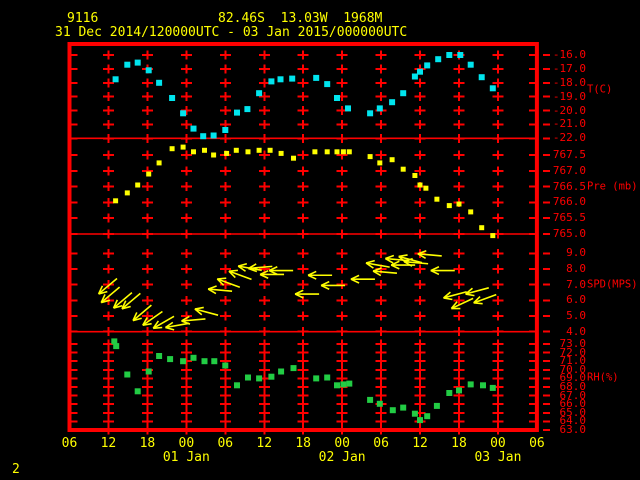 This screenshot has width=640, height=480. What do you see at coordinates (576, 284) in the screenshot?
I see `y-tick-label-wind_speed: 7.0` at bounding box center [576, 284].